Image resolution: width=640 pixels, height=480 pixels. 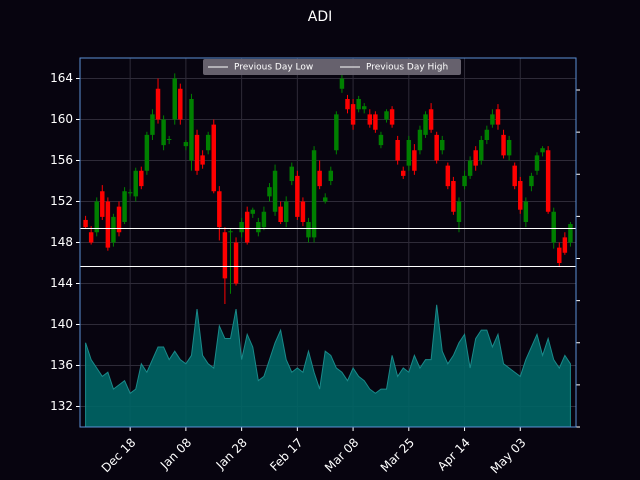 What do you see at coordinates (273, 68) in the screenshot?
I see `legend-label: Previous Day Low` at bounding box center [273, 68].